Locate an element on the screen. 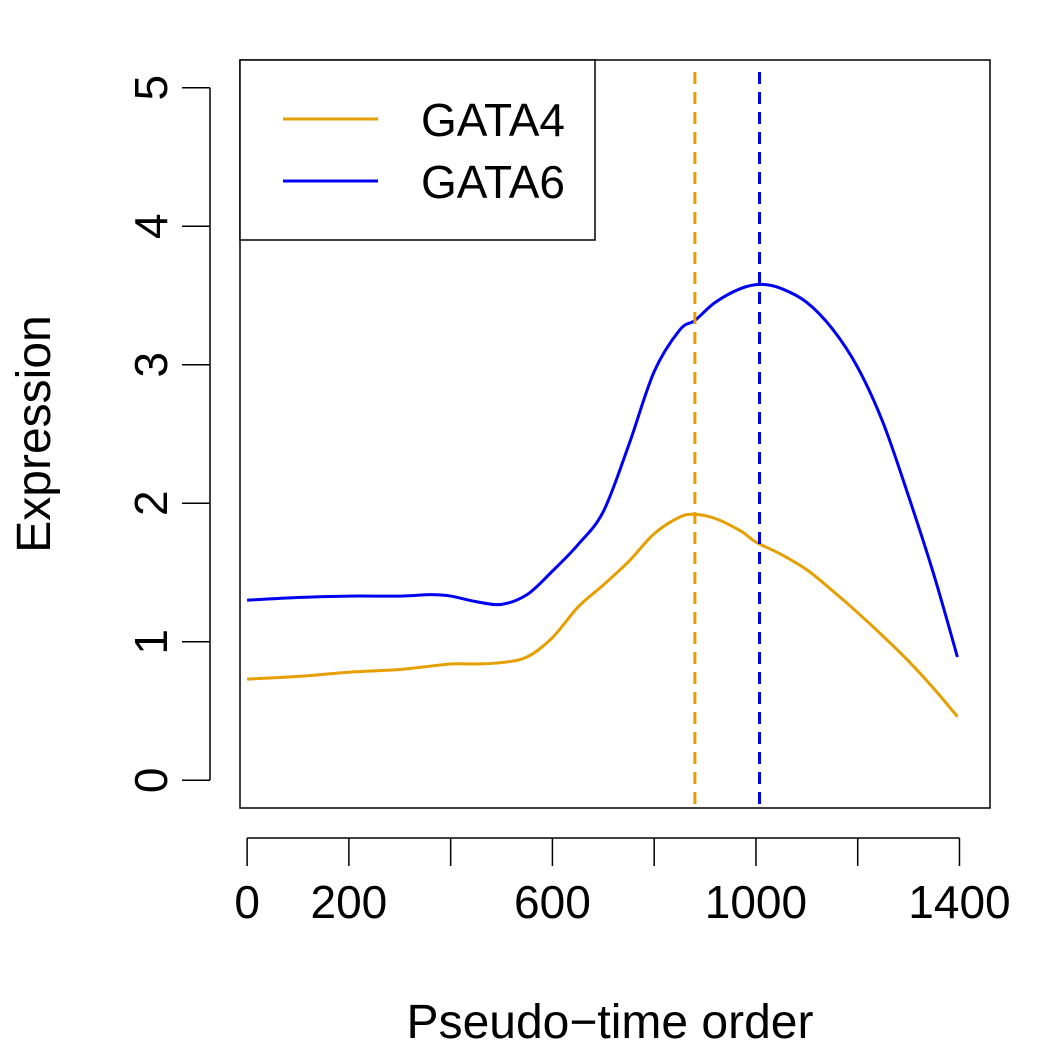  legend-box is located at coordinates (417, 150).